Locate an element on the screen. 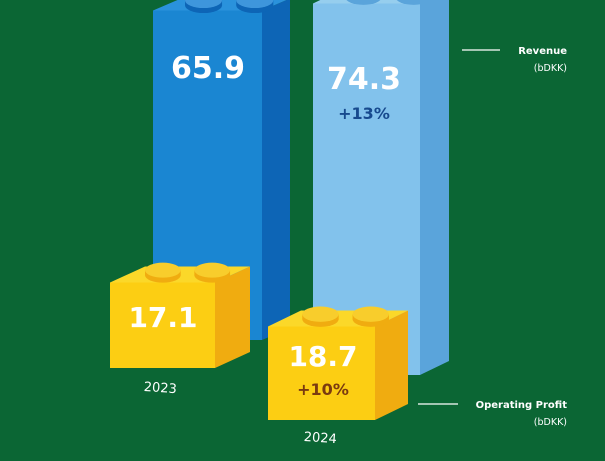 The width and height of the screenshot is (605, 461). legend-label-profit: Operating Profit is located at coordinates (522, 405).